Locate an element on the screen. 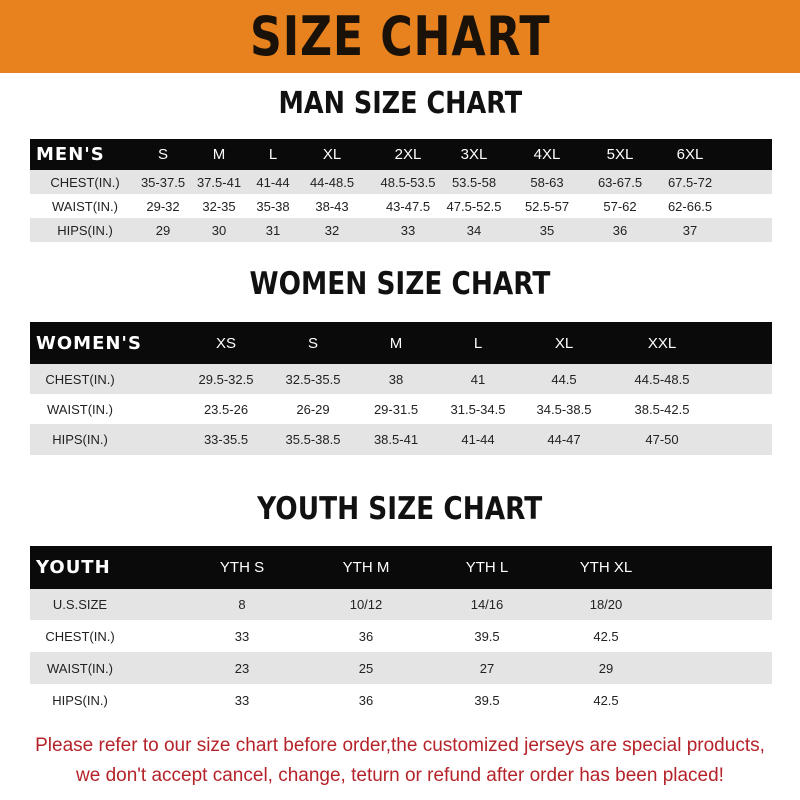 The width and height of the screenshot is (800, 800). table-cell: 33-35.5 is located at coordinates (226, 439).